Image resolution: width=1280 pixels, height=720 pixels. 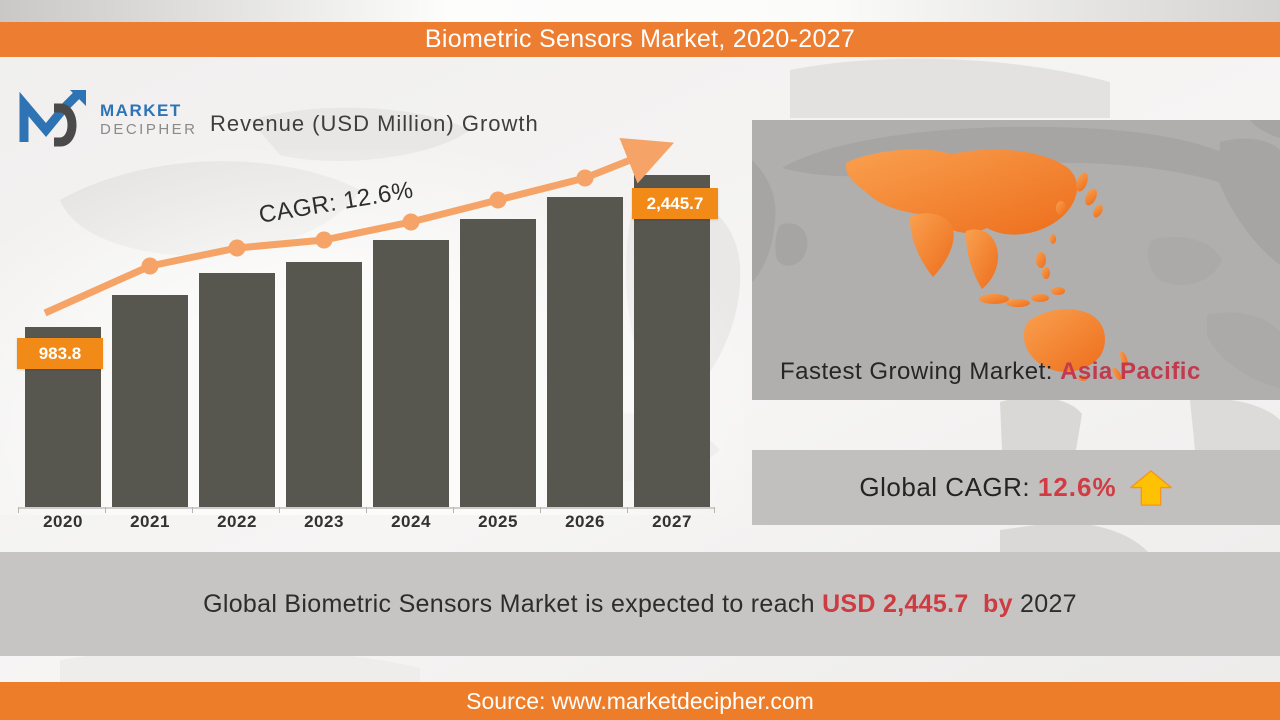 What do you see at coordinates (411, 521) in the screenshot?
I see `x-axis-label-2024: 2024` at bounding box center [411, 521].